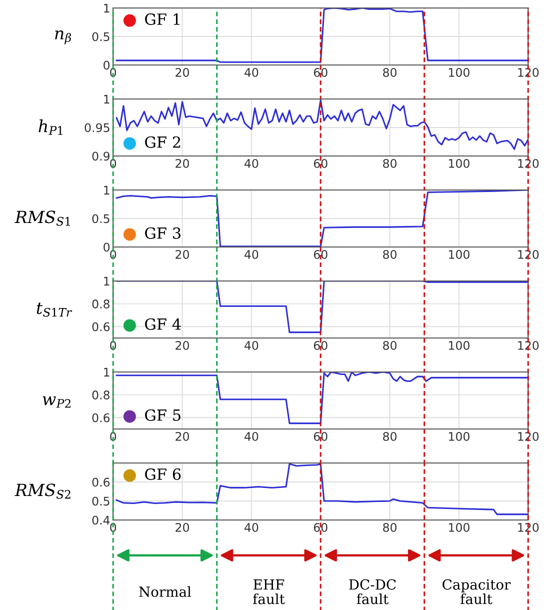  I want to click on y-axis-title: t$_{S1Tr}$, so click(54, 309).